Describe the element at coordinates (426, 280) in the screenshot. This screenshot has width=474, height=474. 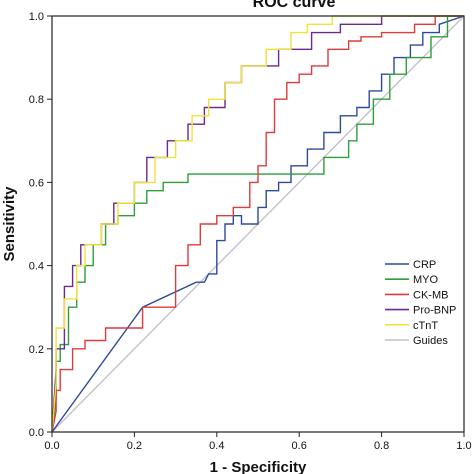
I see `legend-label-myo: MYO` at that location.